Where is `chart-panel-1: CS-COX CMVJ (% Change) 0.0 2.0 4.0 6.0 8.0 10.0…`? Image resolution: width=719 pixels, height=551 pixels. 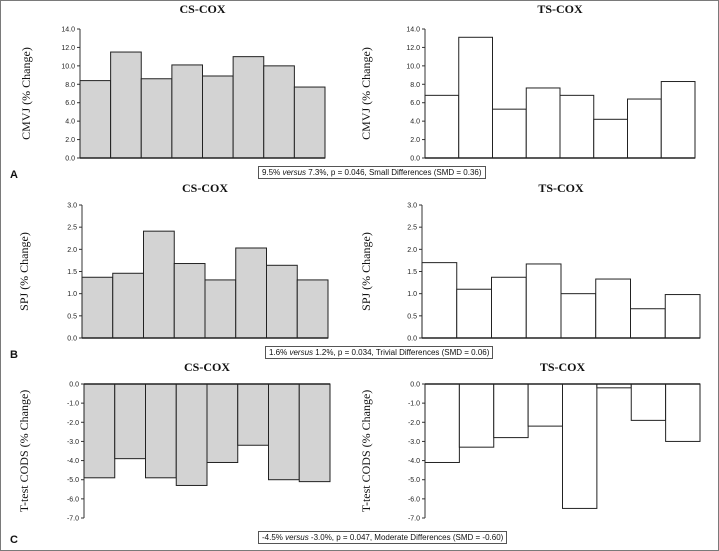 chart-panel-1: CS-COX CMVJ (% Change) 0.0 2.0 4.0 6.0 8.0 10.0… is located at coordinates (172, 82).